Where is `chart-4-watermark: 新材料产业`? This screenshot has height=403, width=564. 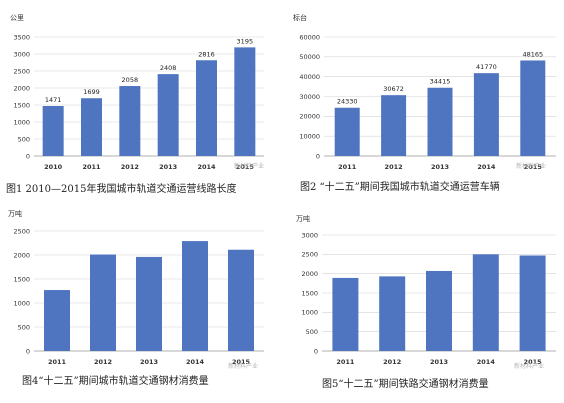
chart-4-watermark: 新材料产业 is located at coordinates (243, 366).